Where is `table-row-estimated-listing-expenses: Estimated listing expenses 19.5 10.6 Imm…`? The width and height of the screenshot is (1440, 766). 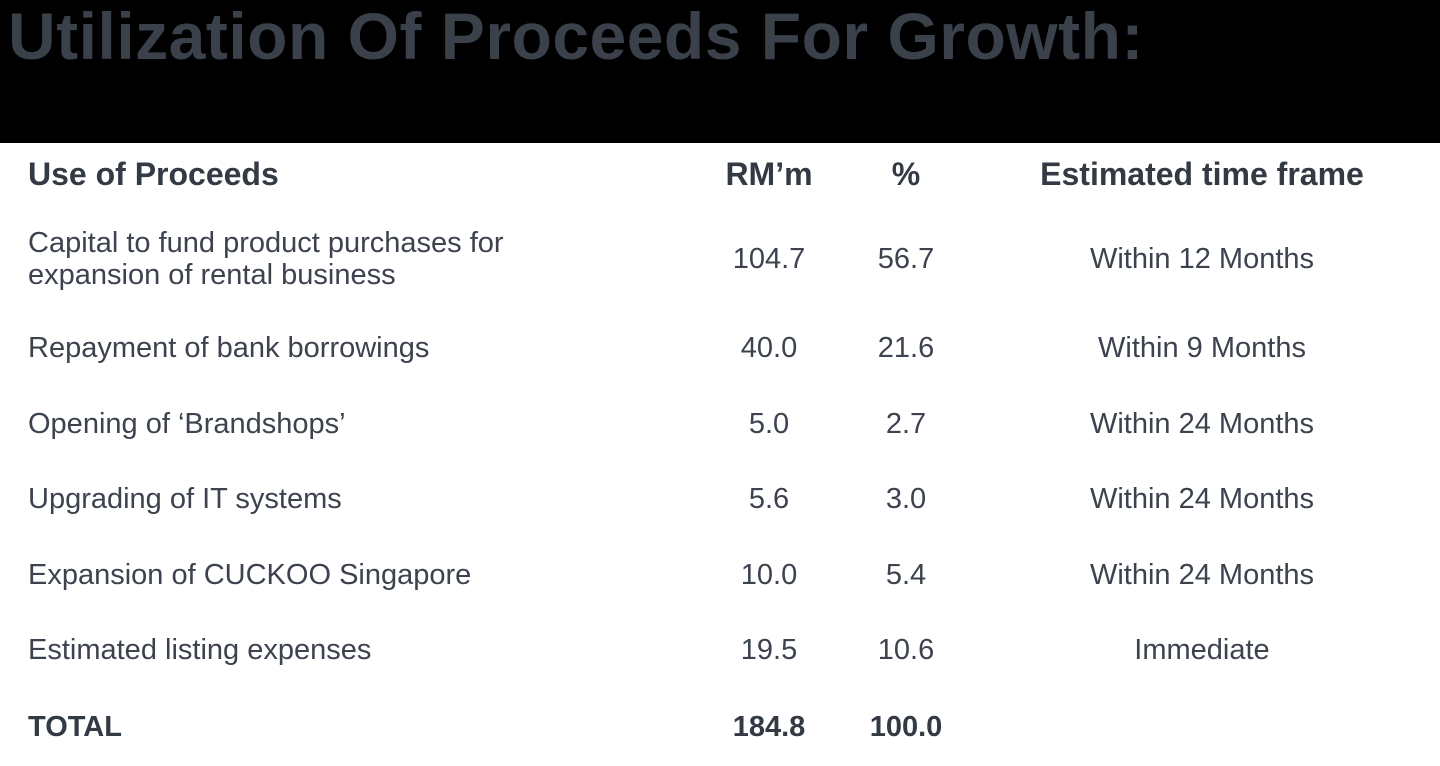
table-row-estimated-listing-expenses: Estimated listing expenses 19.5 10.6 Imm… is located at coordinates (734, 650).